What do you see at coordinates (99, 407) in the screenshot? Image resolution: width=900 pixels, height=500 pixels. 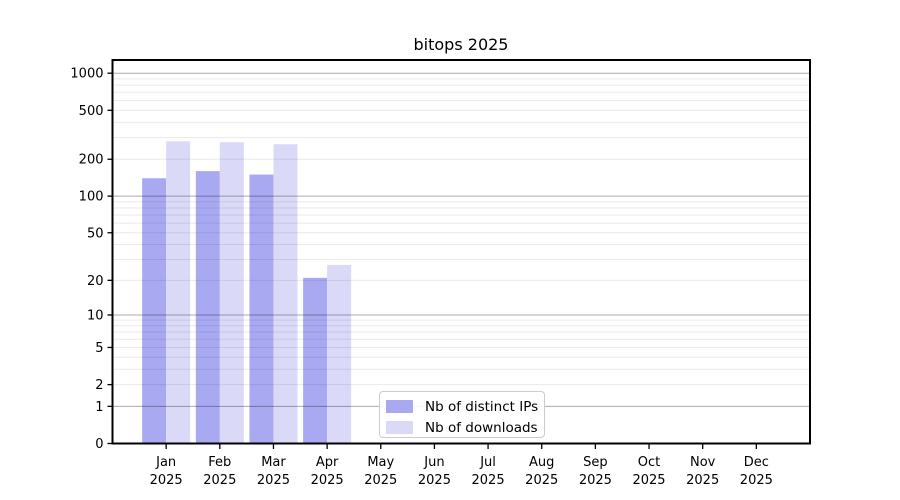 I see `y-tick-label-1: 1` at bounding box center [99, 407].